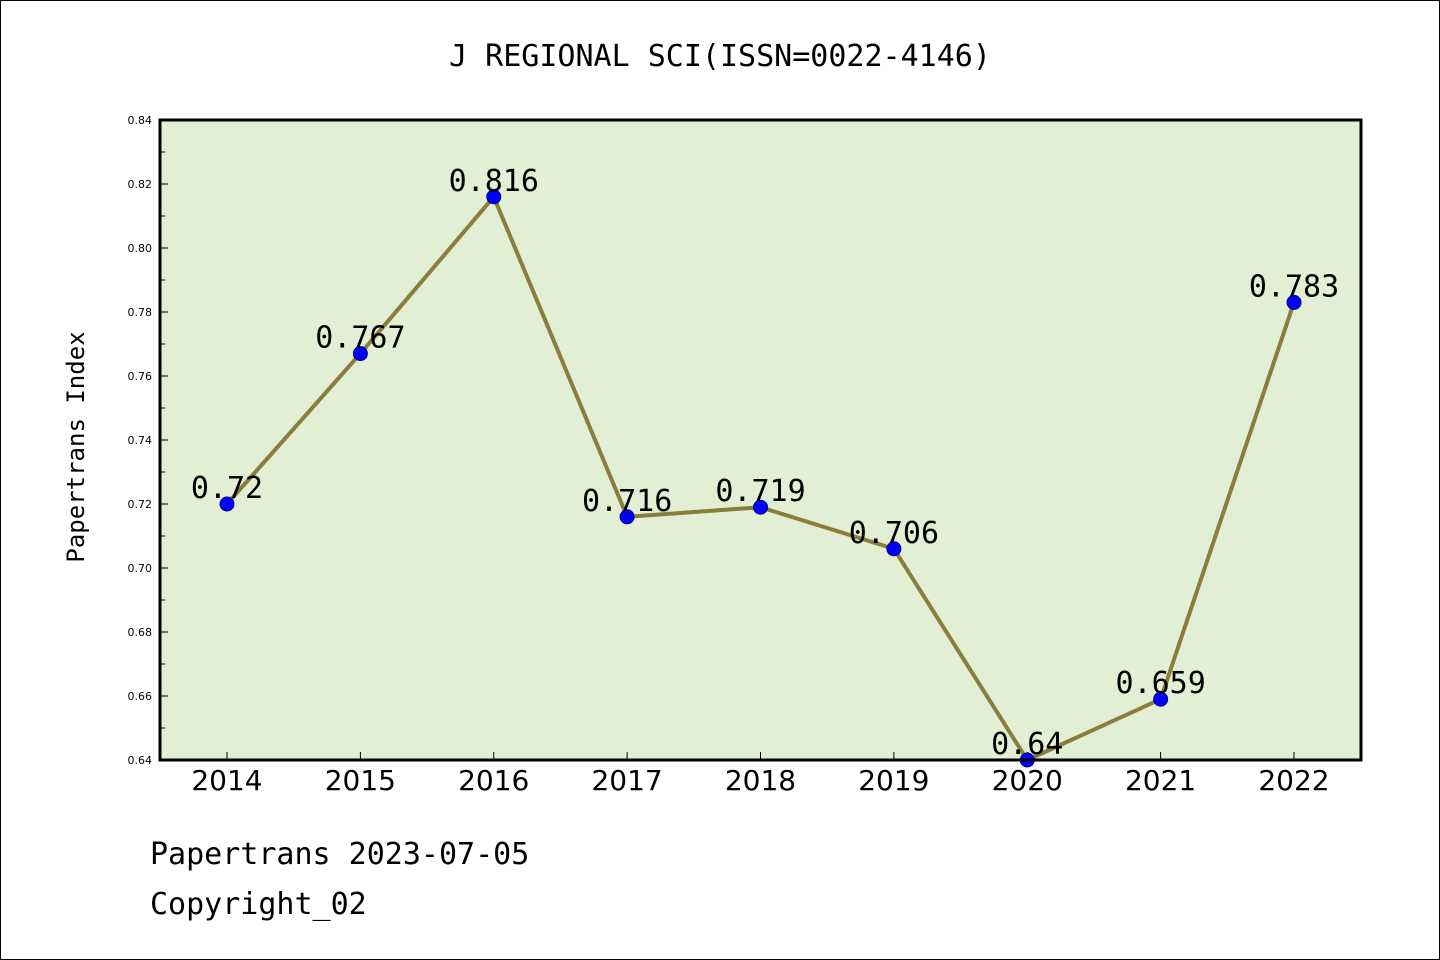 The height and width of the screenshot is (960, 1440). Describe the element at coordinates (493, 780) in the screenshot. I see `x-tick-label: 2016` at that location.